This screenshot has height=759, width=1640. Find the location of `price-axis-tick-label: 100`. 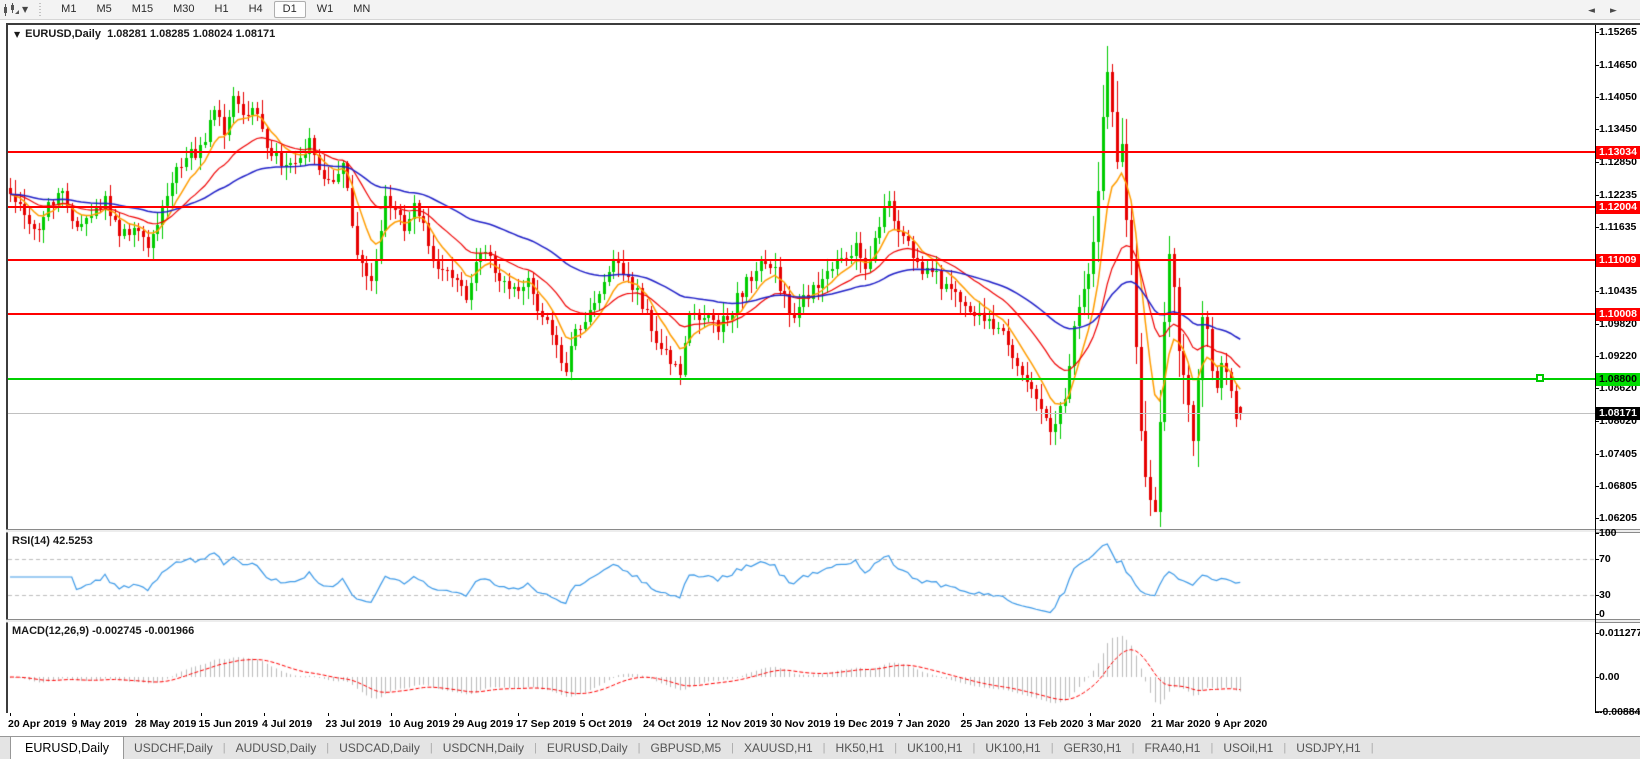

price-axis-tick-label: 100 is located at coordinates (1608, 533).